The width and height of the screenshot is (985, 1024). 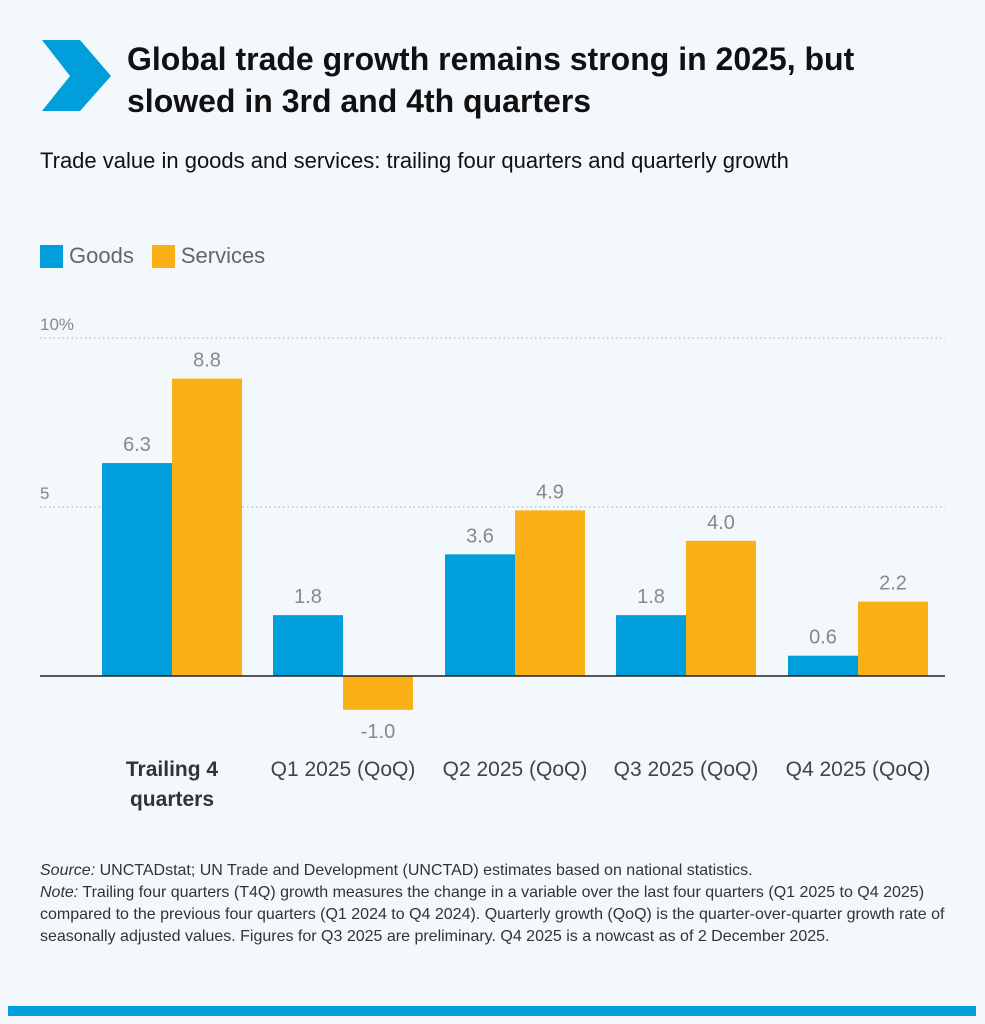 I want to click on x-tick-label: Trailing 4 quarters, so click(x=172, y=784).